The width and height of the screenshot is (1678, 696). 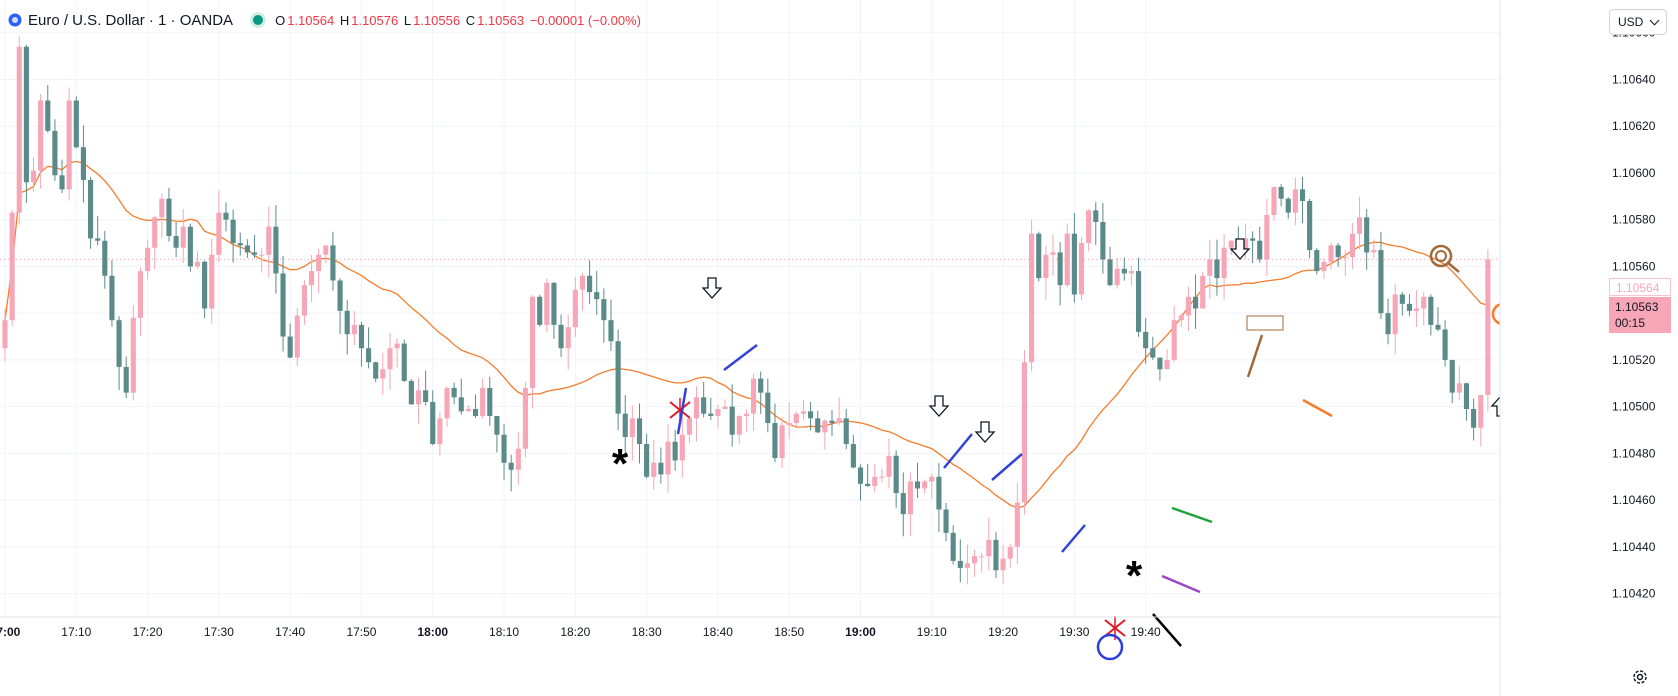 I want to click on y-tick-label: 1.10500, so click(x=1634, y=407).